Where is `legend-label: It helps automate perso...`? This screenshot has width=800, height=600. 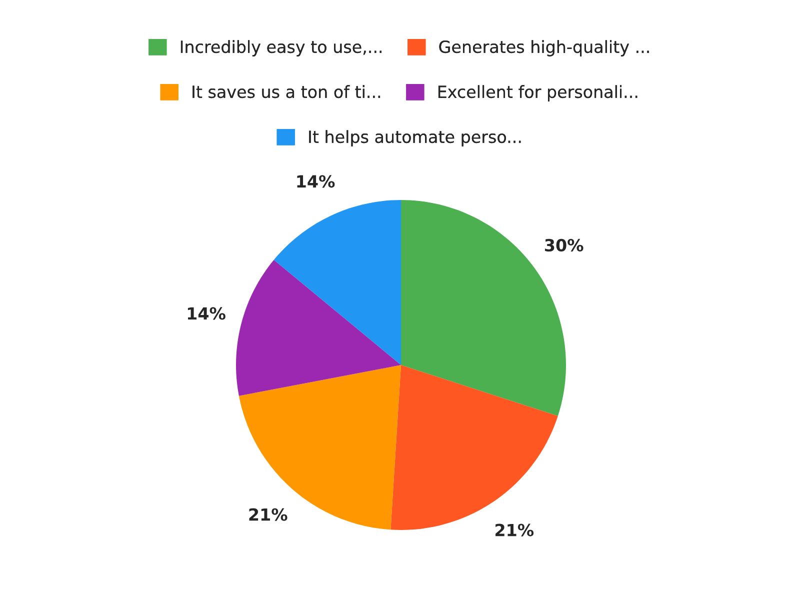 legend-label: It helps automate perso... is located at coordinates (415, 138).